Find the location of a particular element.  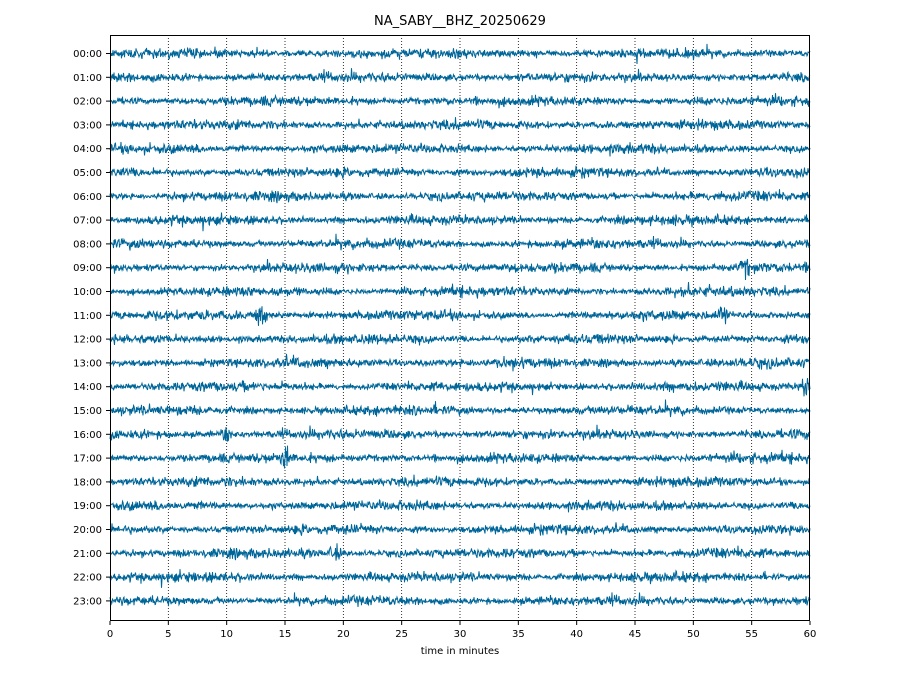

y-tick-label: 14:00 is located at coordinates (87, 387).